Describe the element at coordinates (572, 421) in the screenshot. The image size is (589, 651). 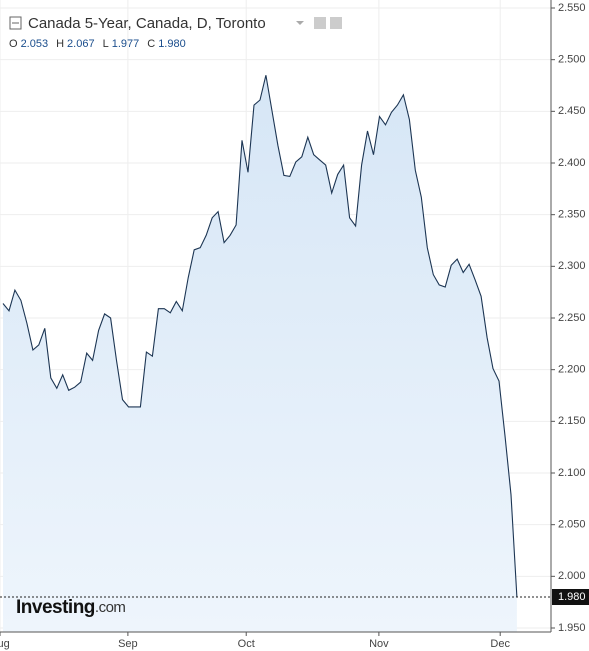
I see `y-tick-label: 2.150` at that location.